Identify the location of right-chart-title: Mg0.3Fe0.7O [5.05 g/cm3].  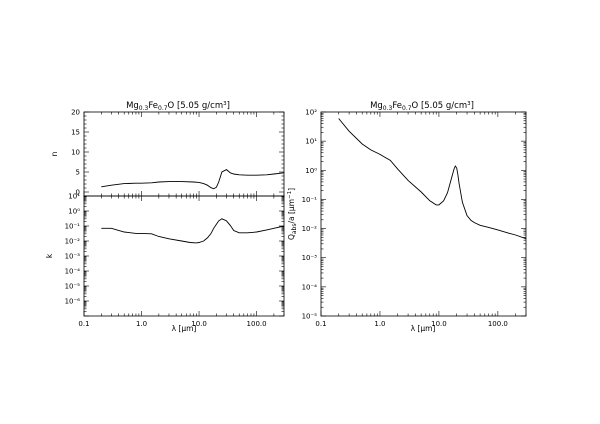
(422, 106).